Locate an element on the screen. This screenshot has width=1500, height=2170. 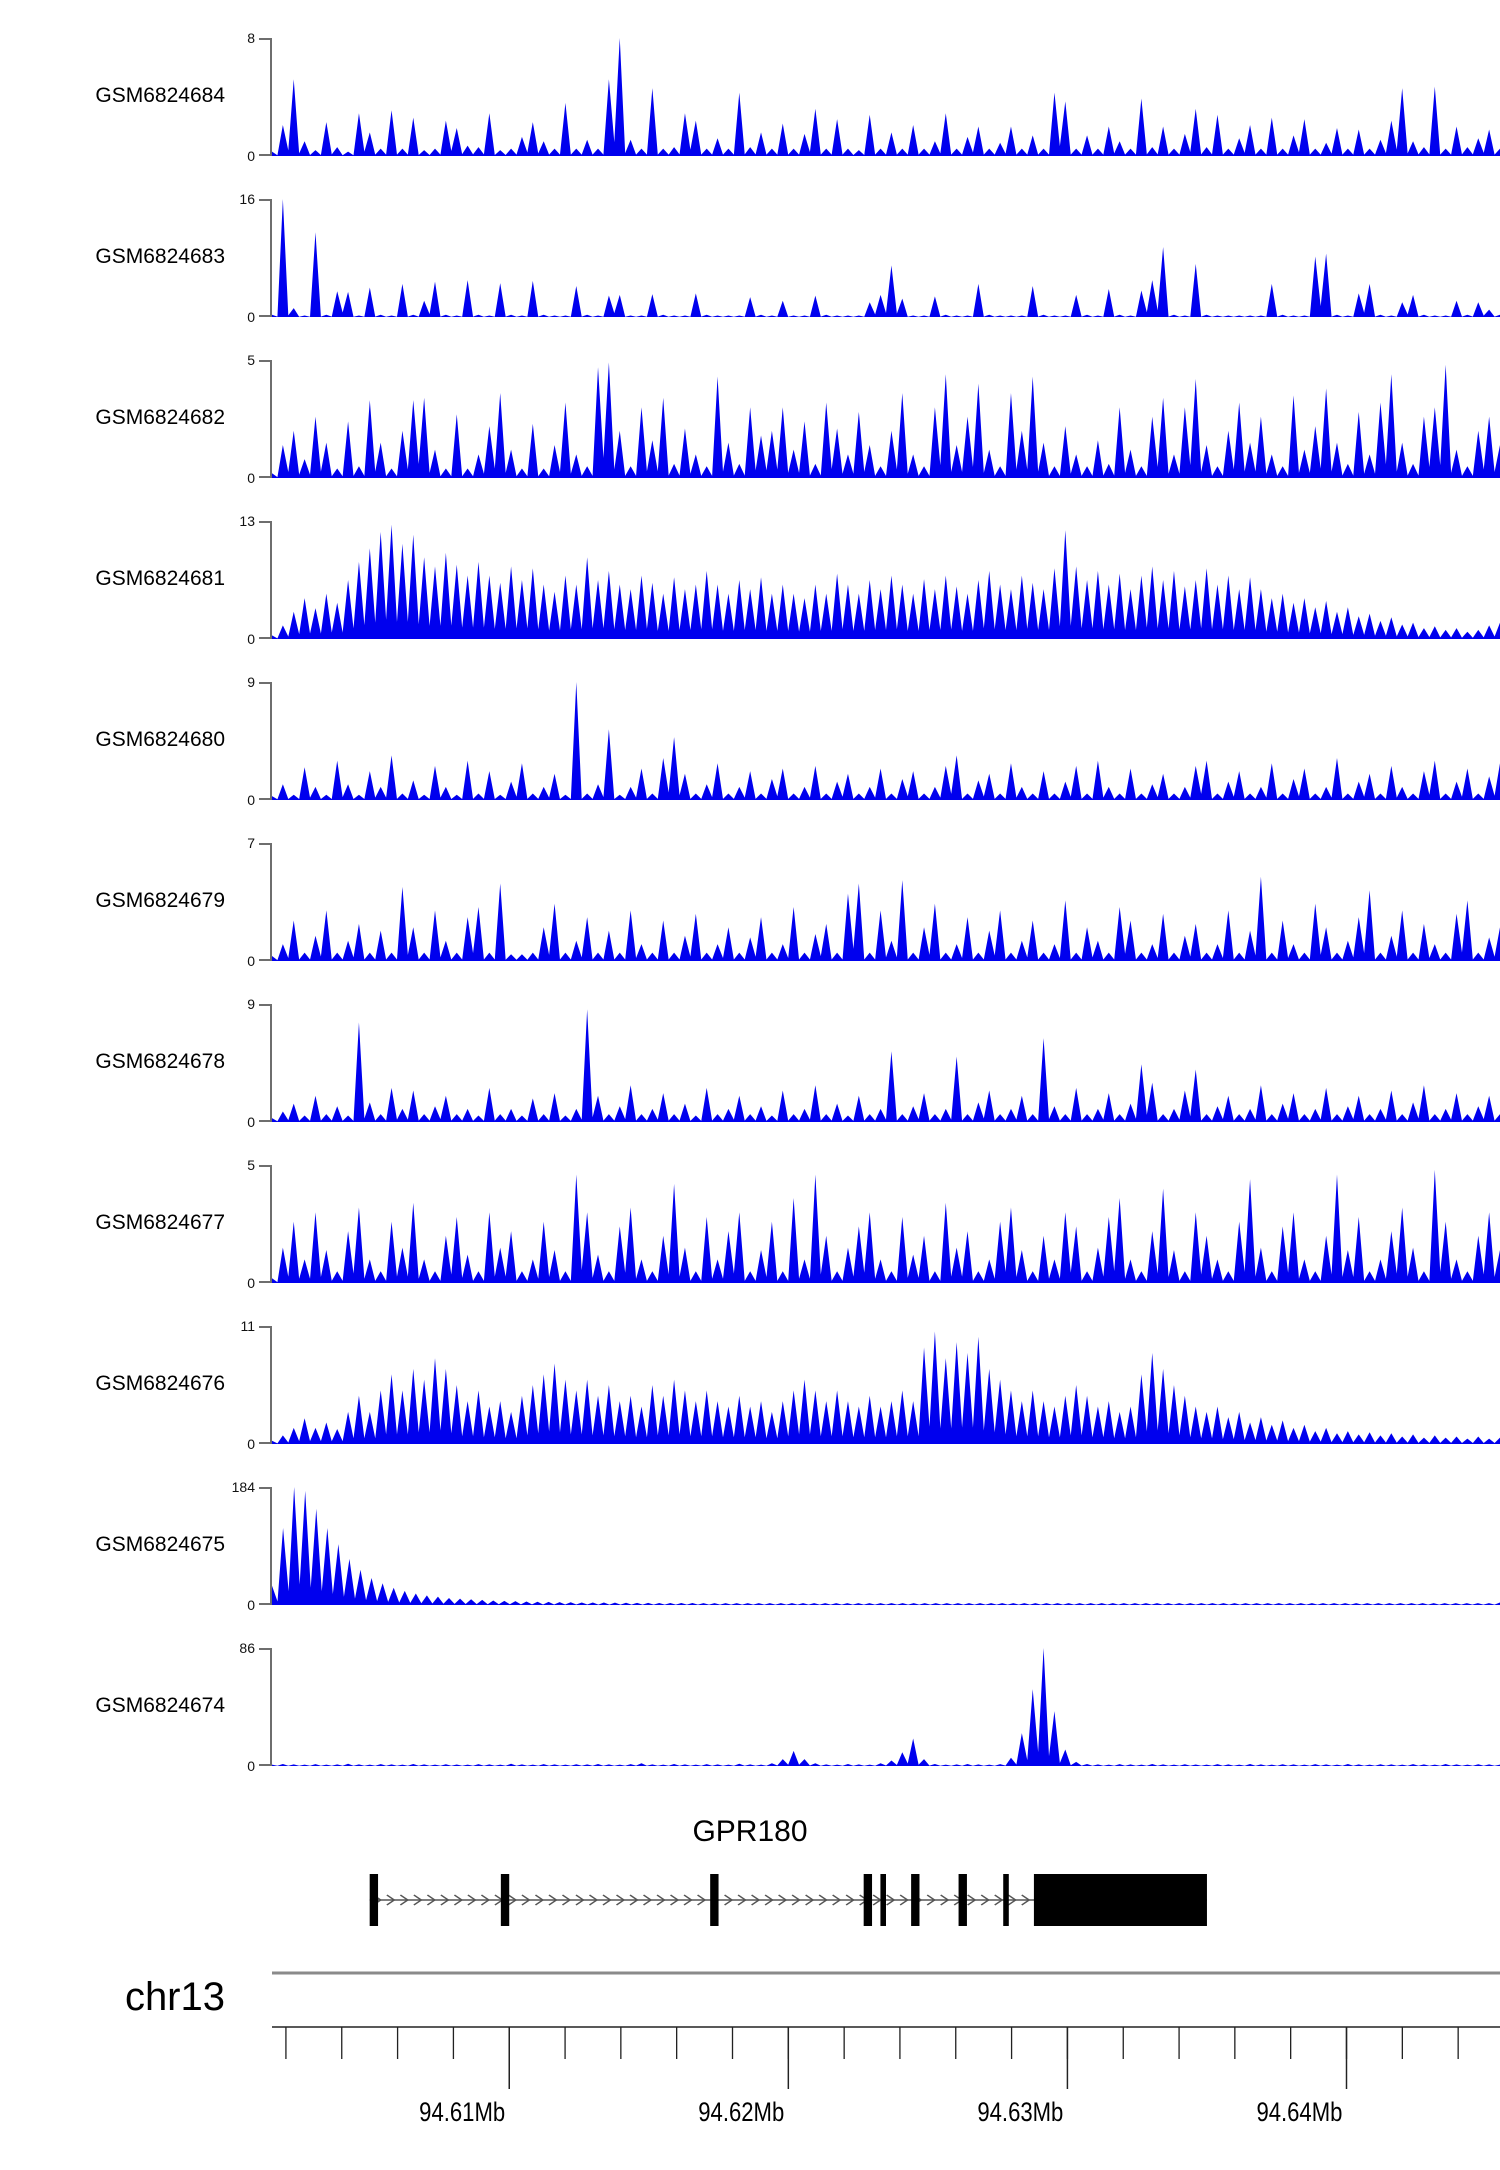
chromosome-axis: chr13 94.61Mb 94.62Mb 94.63Mb 94.64Mb is located at coordinates (750, 2050).